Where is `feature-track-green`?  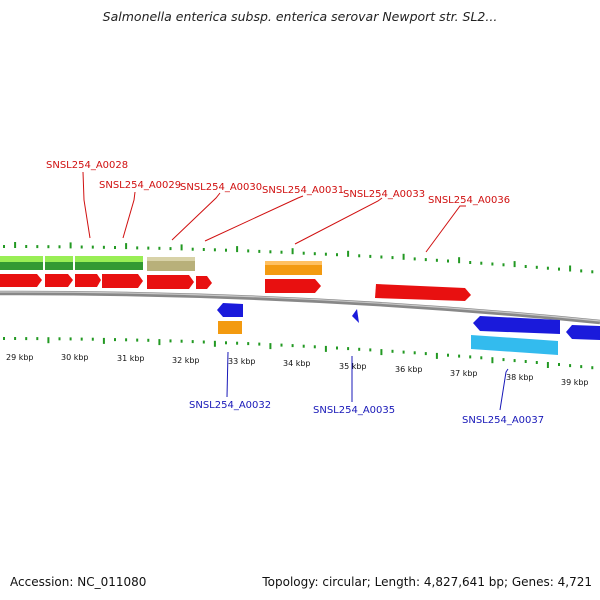
feature-track-green is located at coordinates (161, 265).